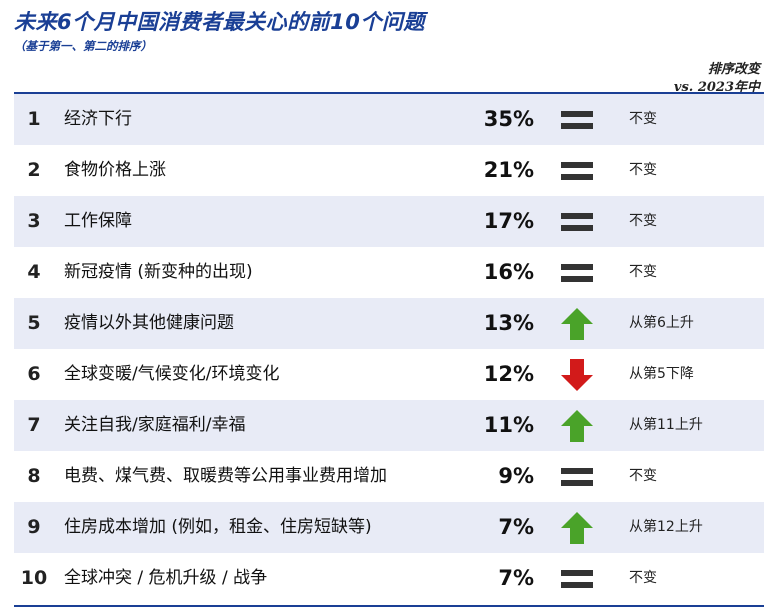 The width and height of the screenshot is (781, 610). What do you see at coordinates (389, 119) in the screenshot?
I see `table-row: 1 经济下行 35% 不变` at bounding box center [389, 119].